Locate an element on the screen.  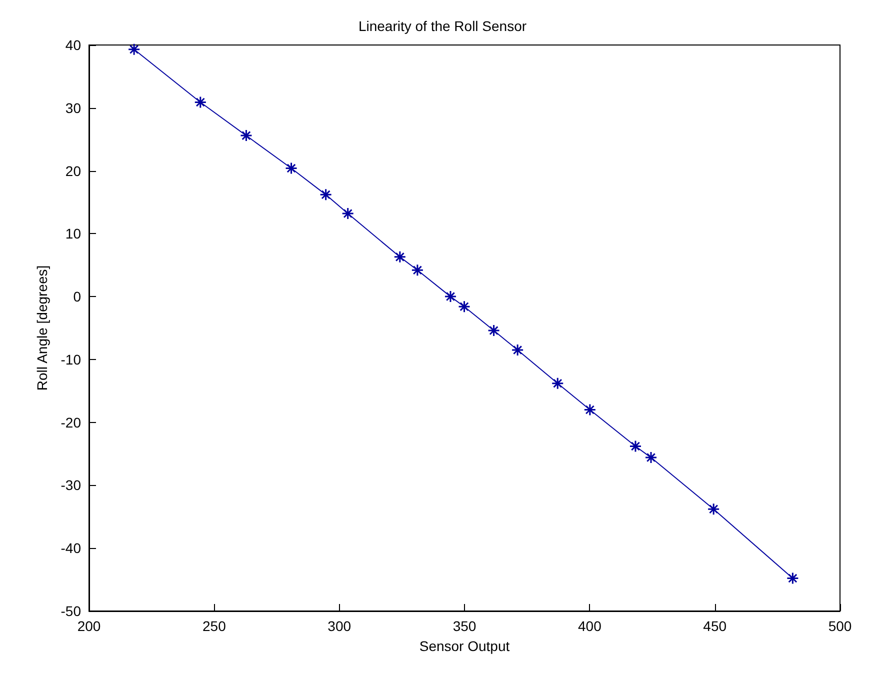
x-axis-title: Sensor Output is located at coordinates (464, 646).